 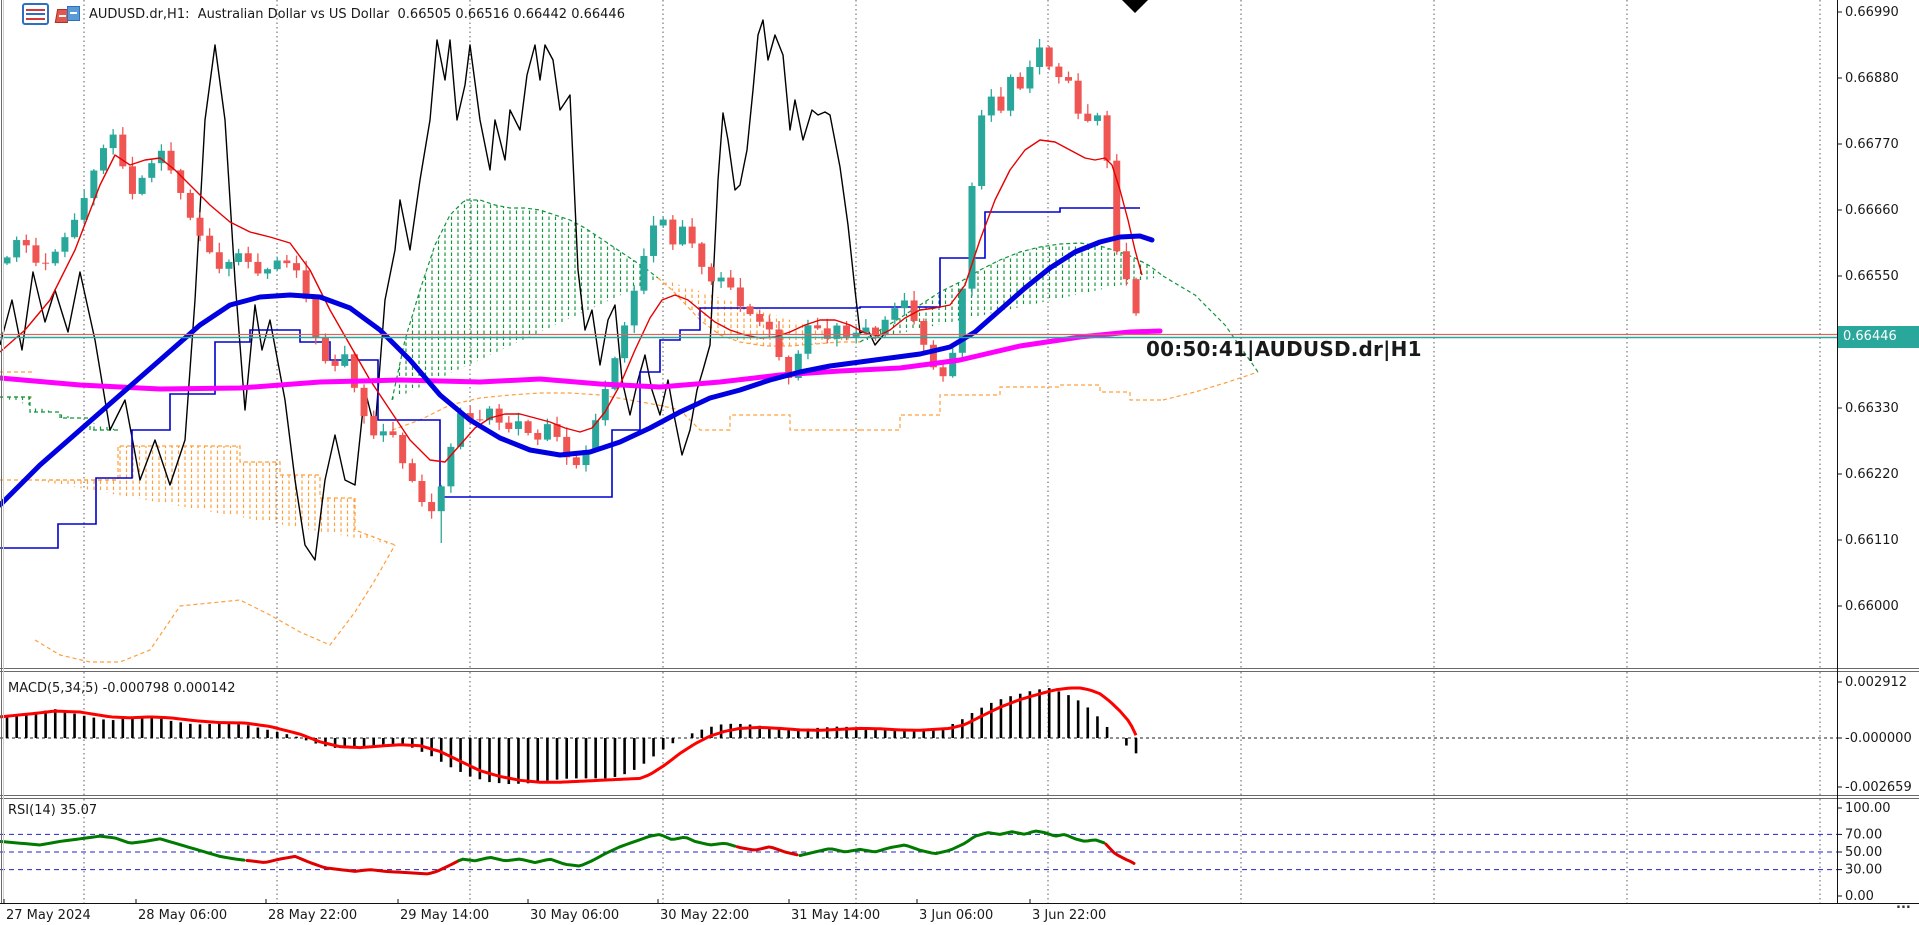 What do you see at coordinates (35, 14) in the screenshot?
I see `market-watch-icon` at bounding box center [35, 14].